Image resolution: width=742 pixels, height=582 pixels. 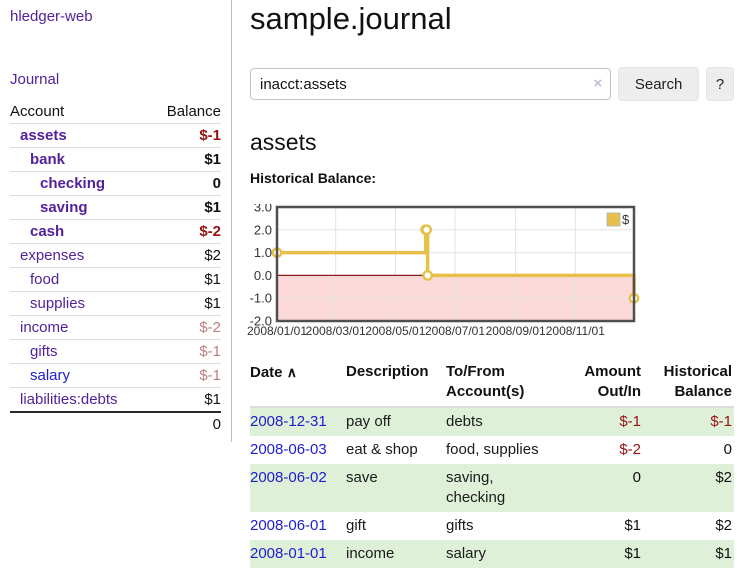 What do you see at coordinates (313, 178) in the screenshot?
I see `chart-label: Historical Balance:` at bounding box center [313, 178].